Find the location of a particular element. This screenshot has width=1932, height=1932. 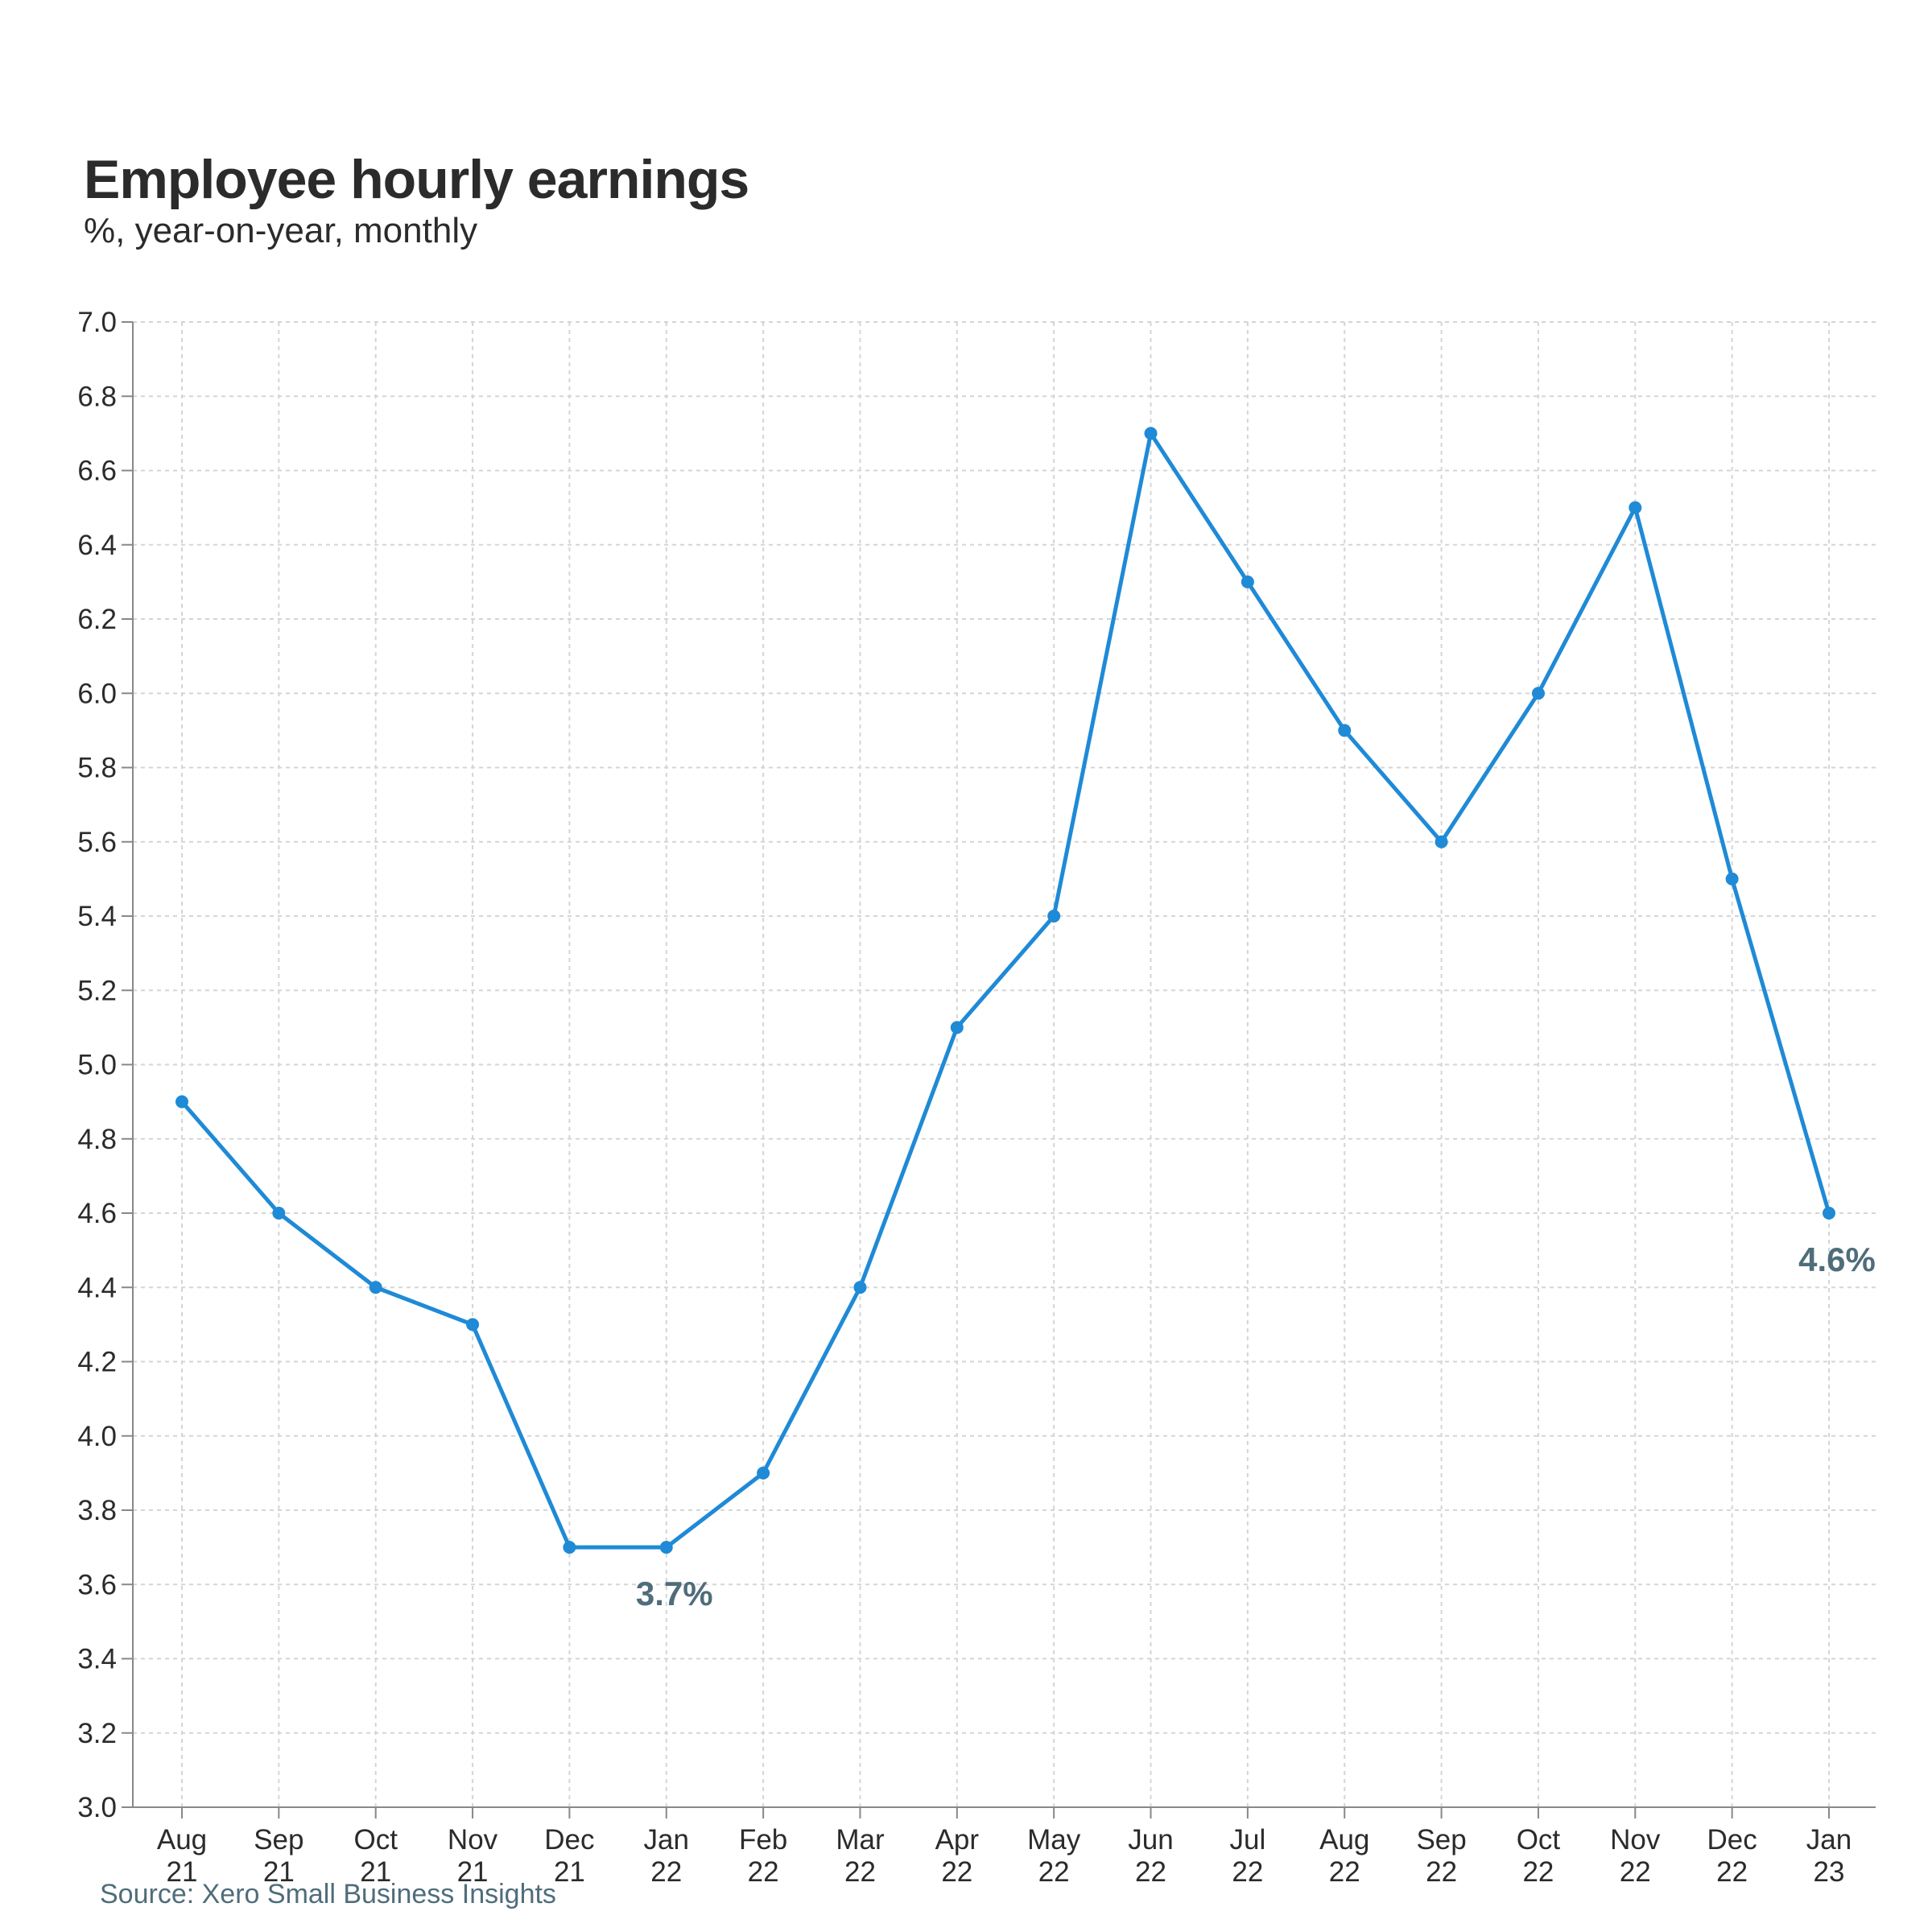

y-tick-label: 5.2 is located at coordinates (97, 990).